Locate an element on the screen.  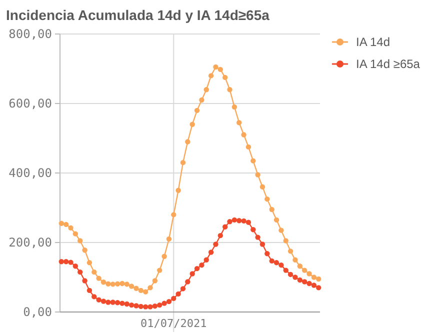
chart-title: Incidencia Acumulada 14d y IA 14d≥65a is located at coordinates (138, 15).